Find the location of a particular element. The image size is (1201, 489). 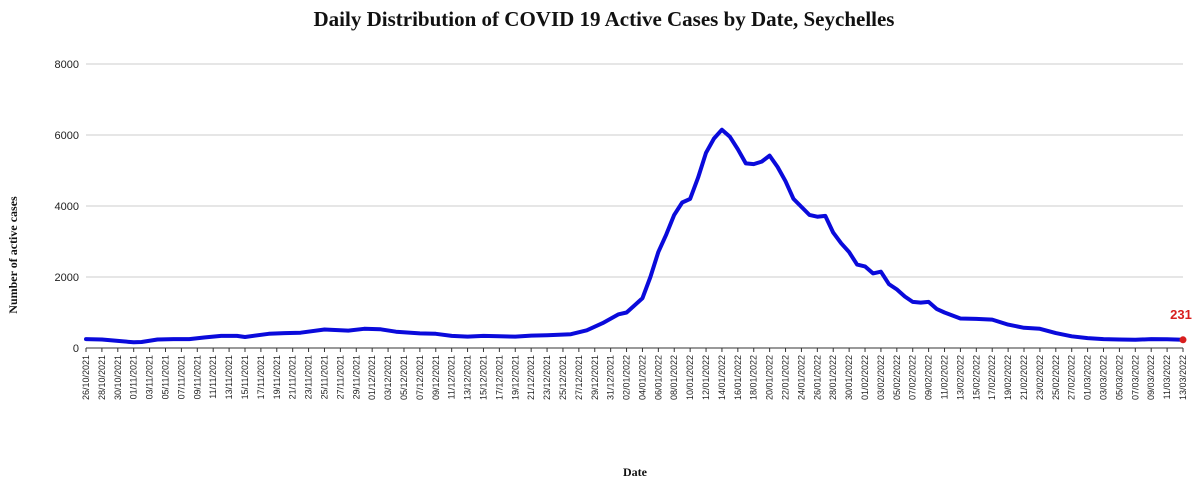

x-tick-label: 12/01/2022 is located at coordinates (706, 377).